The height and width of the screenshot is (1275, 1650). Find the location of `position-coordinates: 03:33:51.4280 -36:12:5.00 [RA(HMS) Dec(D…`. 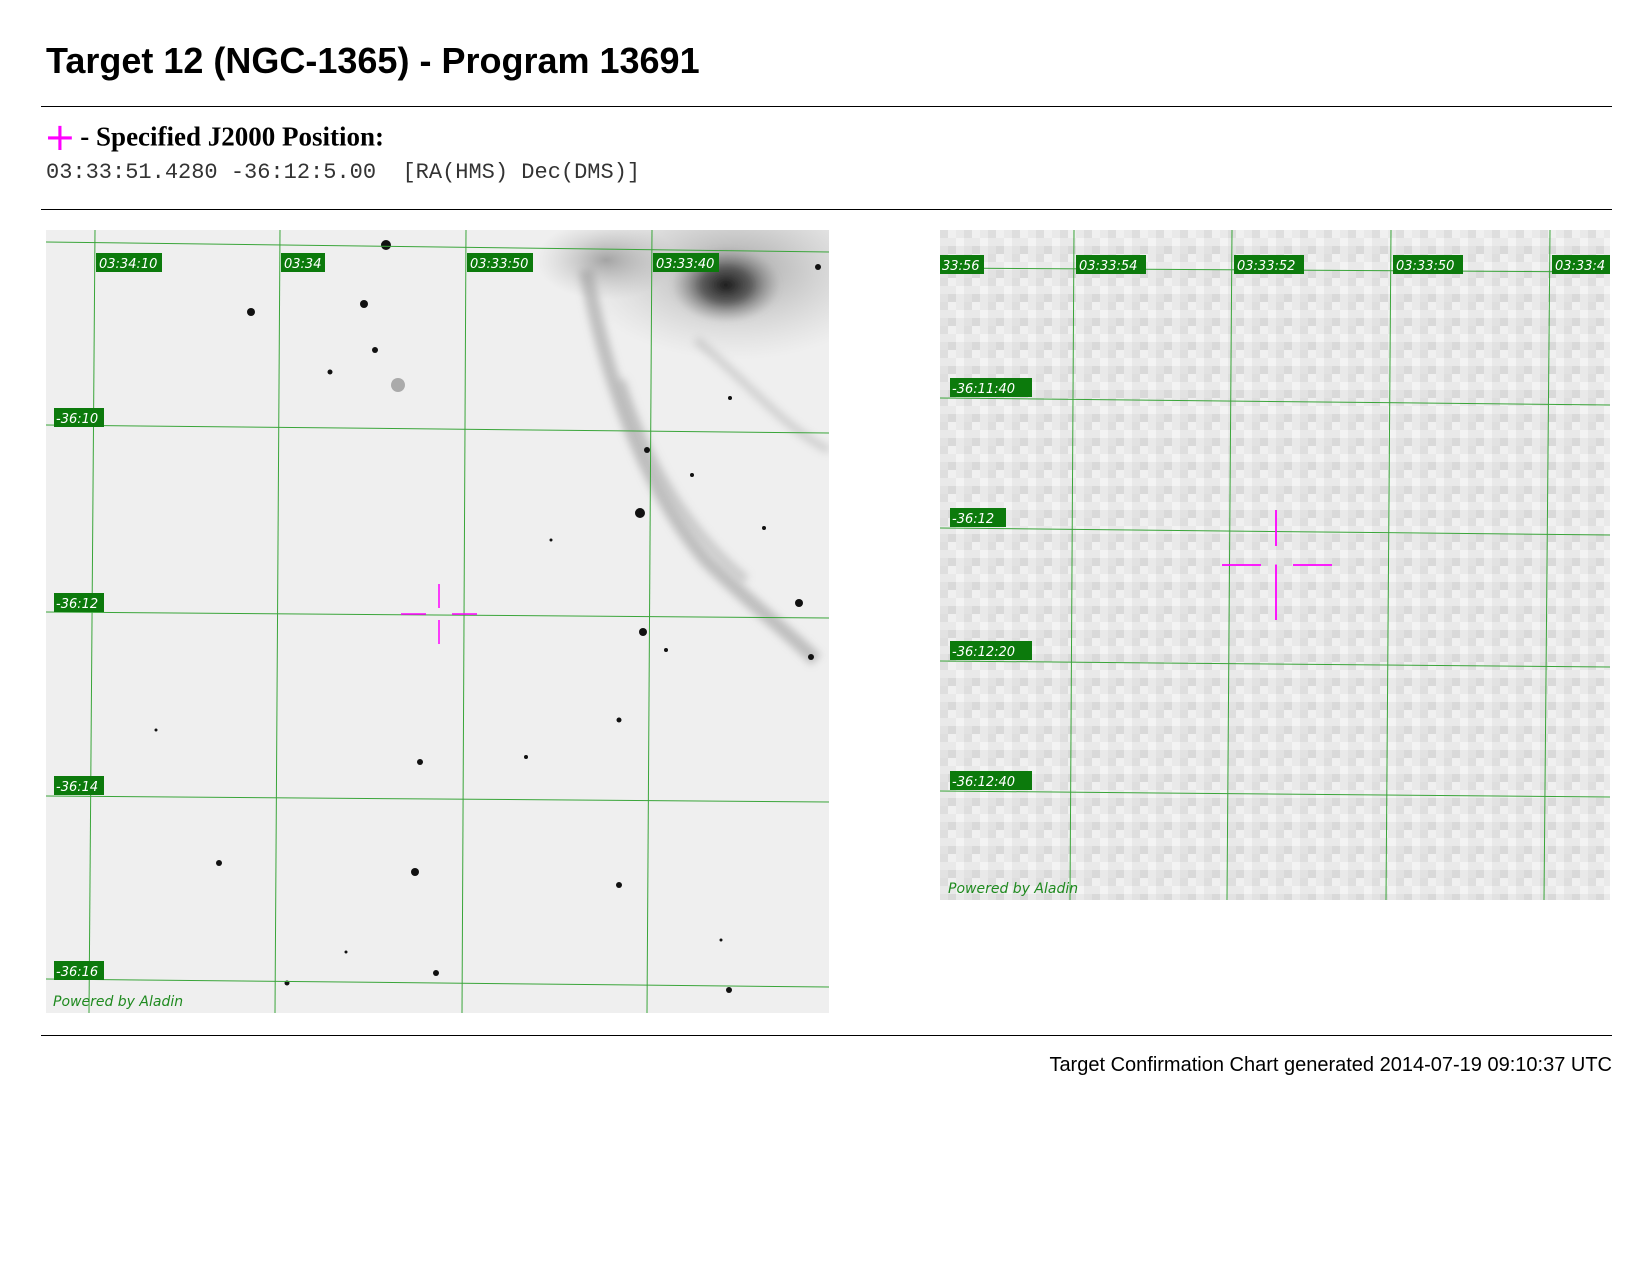

position-coordinates: 03:33:51.4280 -36:12:5.00 [RA(HMS) Dec(D… is located at coordinates (343, 172).